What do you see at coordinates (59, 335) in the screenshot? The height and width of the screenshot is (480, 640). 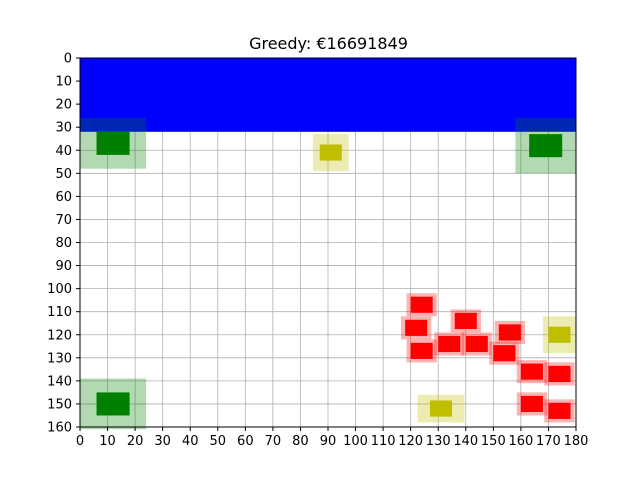 I see `y-tick-label: 120` at bounding box center [59, 335].